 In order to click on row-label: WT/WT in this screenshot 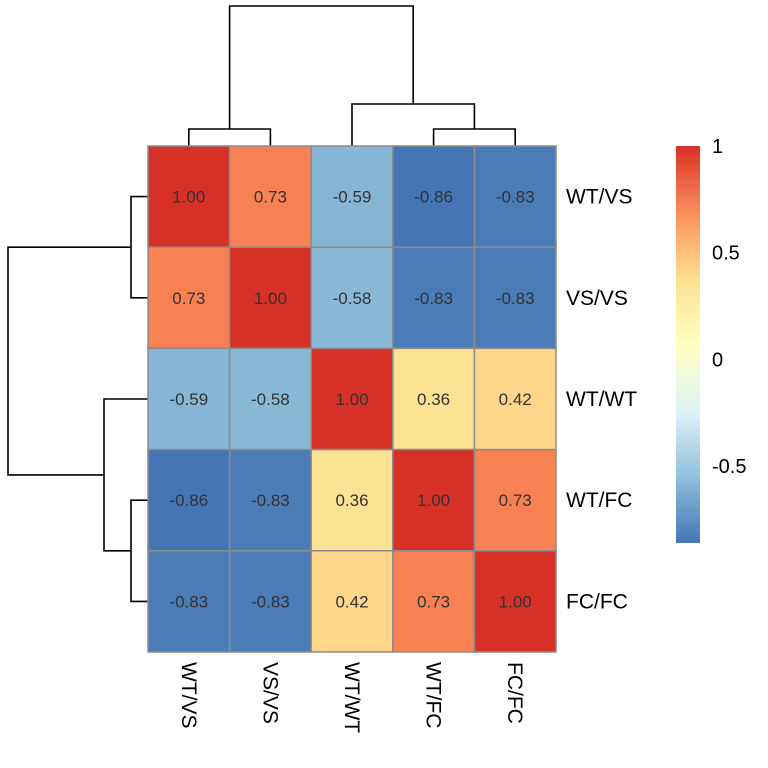, I will do `click(601, 399)`.